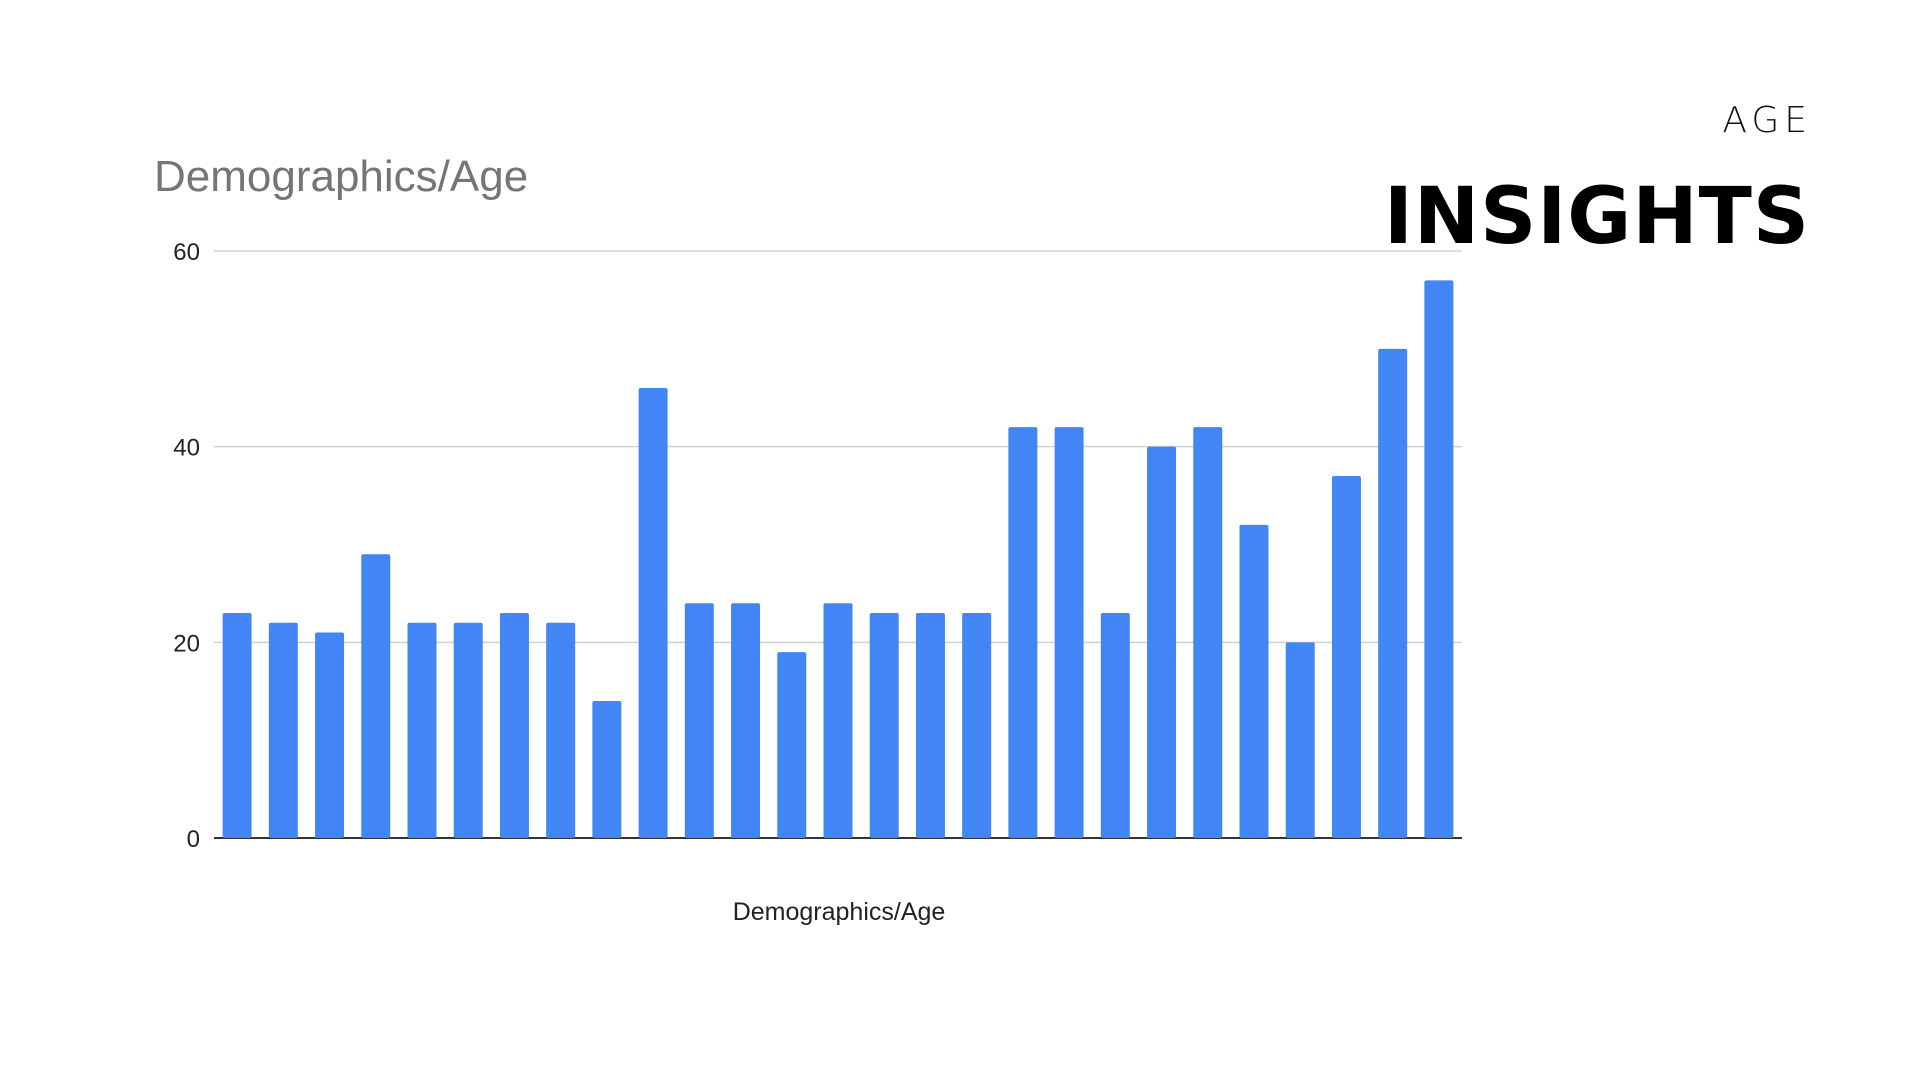  I want to click on y-tick-label: 0, so click(193, 839).